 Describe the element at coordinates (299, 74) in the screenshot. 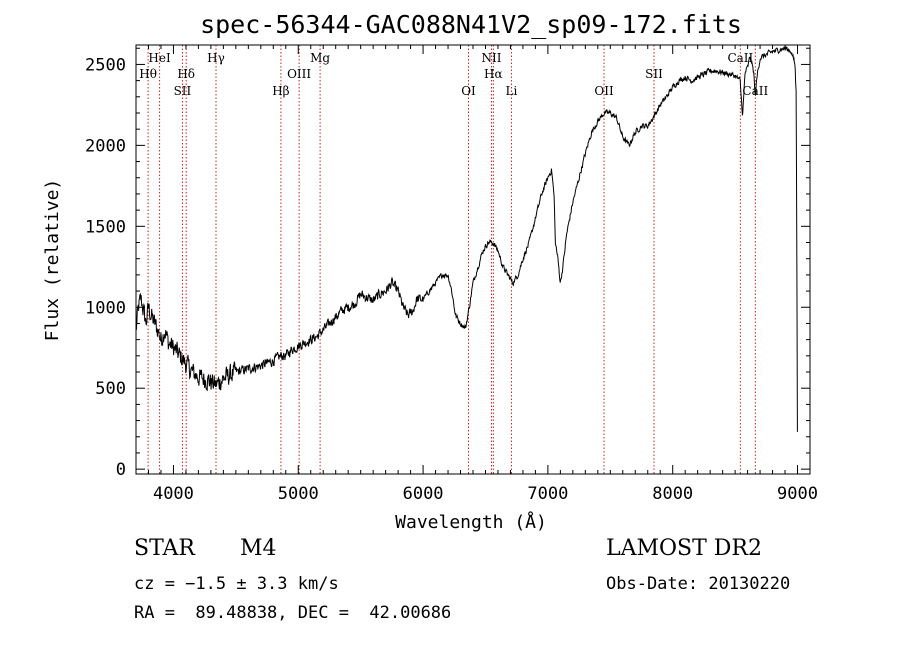

I see `line-marker-label: OIII` at that location.